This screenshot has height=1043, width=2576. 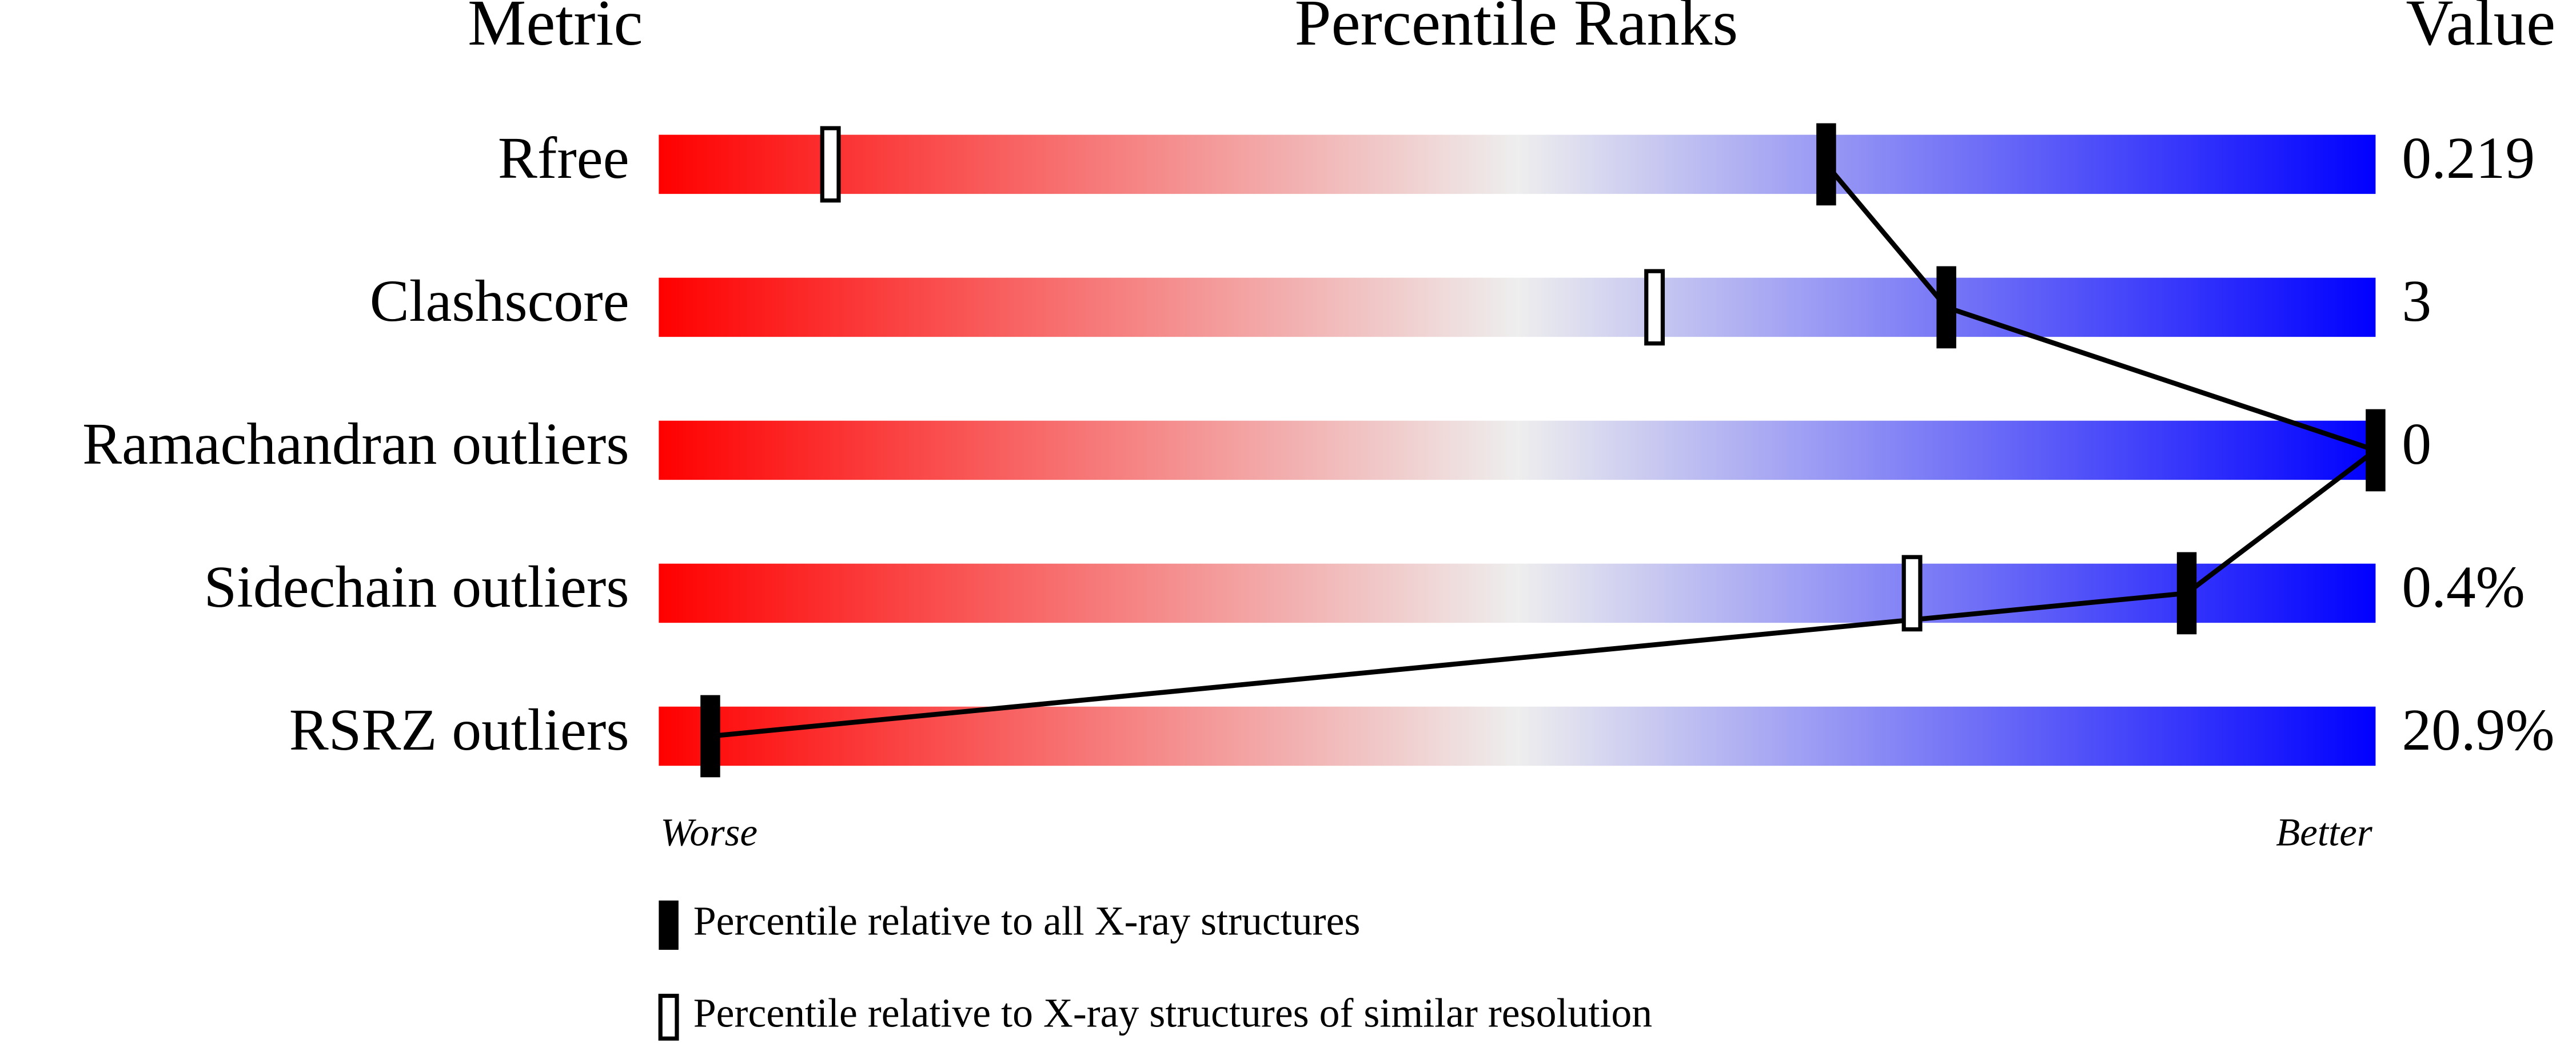 I want to click on axis-label: Better, so click(x=2324, y=832).